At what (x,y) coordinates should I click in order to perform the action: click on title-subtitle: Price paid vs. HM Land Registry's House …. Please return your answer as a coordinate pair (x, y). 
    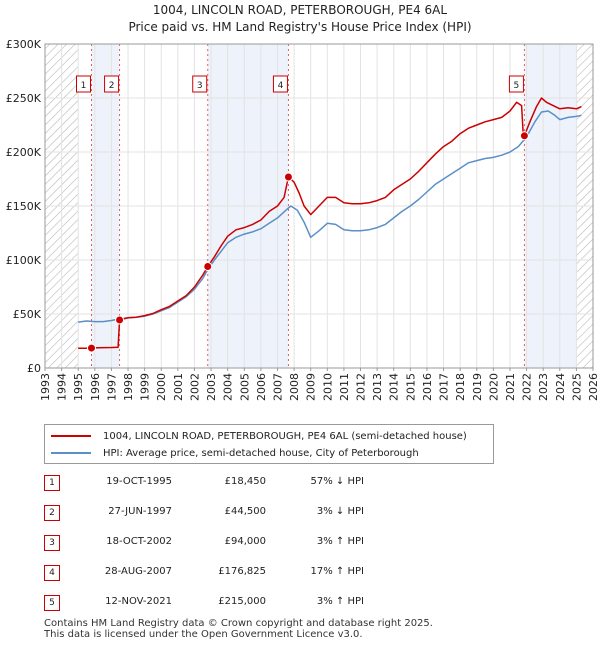
    Looking at the image, I should click on (300, 27).